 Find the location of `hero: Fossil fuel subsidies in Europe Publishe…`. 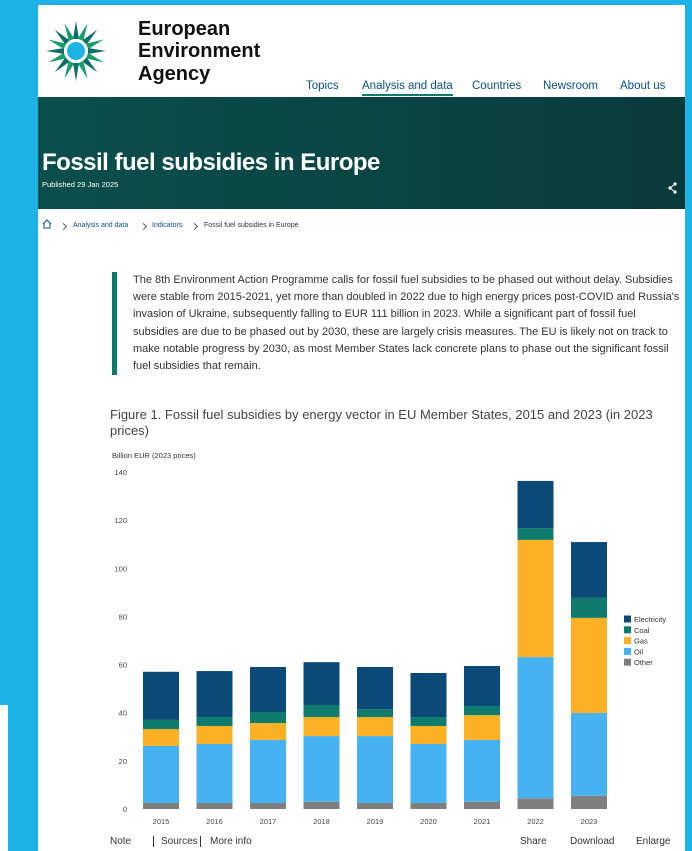

hero: Fossil fuel subsidies in Europe Publishe… is located at coordinates (361, 153).